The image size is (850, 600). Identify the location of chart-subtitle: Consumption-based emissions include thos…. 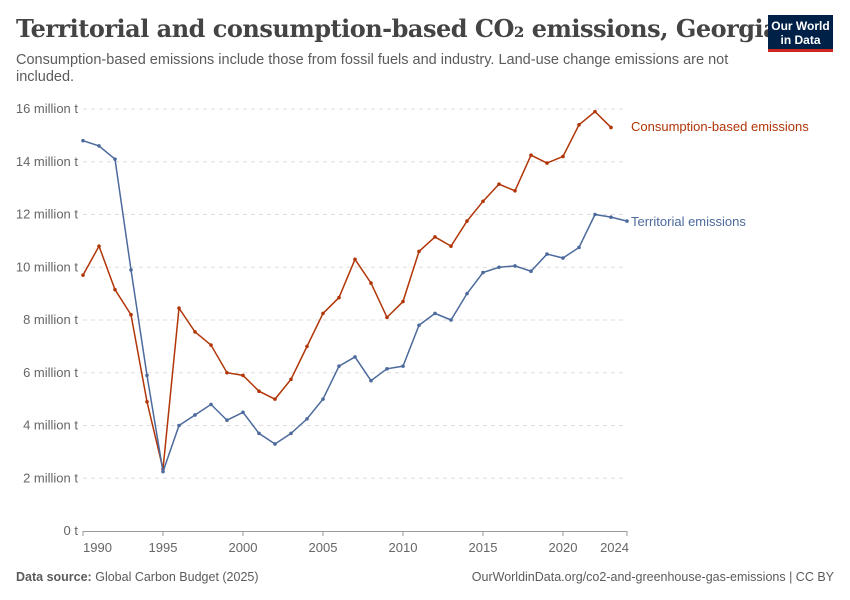
(372, 68).